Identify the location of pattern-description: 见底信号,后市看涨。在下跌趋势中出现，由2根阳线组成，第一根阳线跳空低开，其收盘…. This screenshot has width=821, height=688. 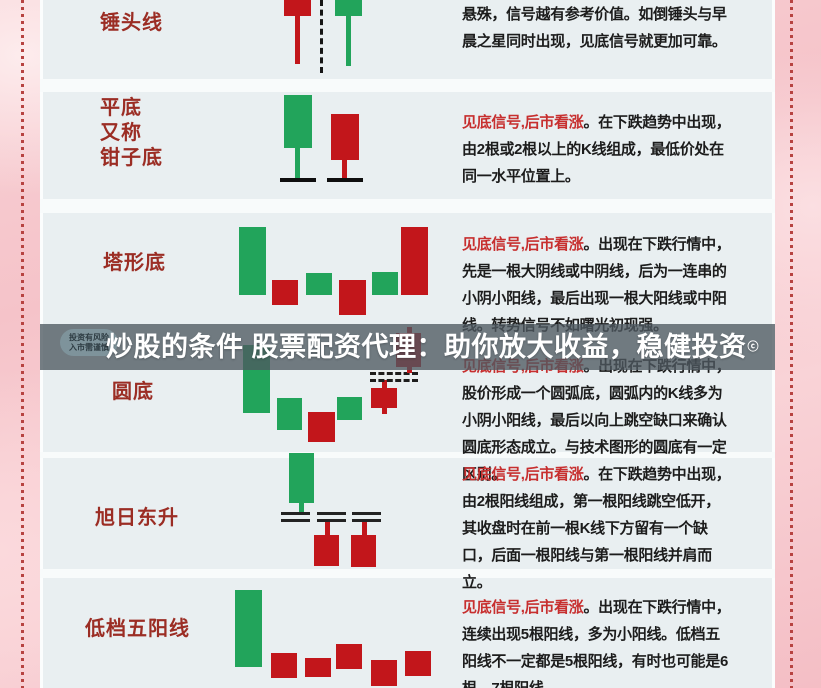
(598, 528).